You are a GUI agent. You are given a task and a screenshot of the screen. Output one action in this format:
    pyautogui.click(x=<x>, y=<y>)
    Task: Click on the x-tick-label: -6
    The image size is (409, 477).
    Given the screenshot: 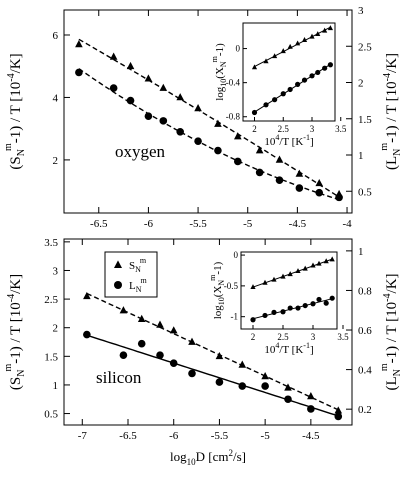 What is the action you would take?
    pyautogui.click(x=149, y=224)
    